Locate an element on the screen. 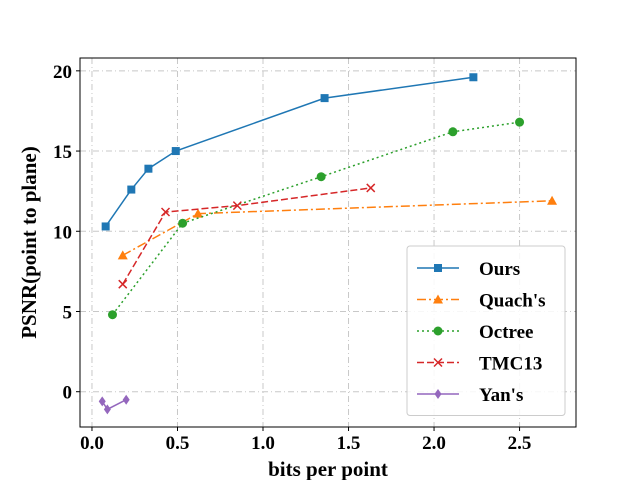  legend-box is located at coordinates (486, 330).